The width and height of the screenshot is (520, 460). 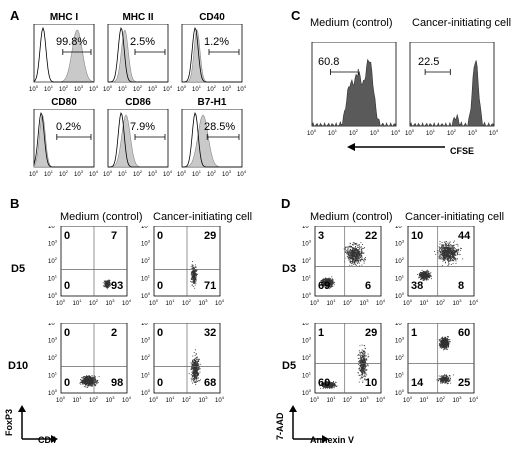 What do you see at coordinates (371, 236) in the screenshot?
I see `panel-d-r0-c0-quadrant-ur: 22` at bounding box center [371, 236].